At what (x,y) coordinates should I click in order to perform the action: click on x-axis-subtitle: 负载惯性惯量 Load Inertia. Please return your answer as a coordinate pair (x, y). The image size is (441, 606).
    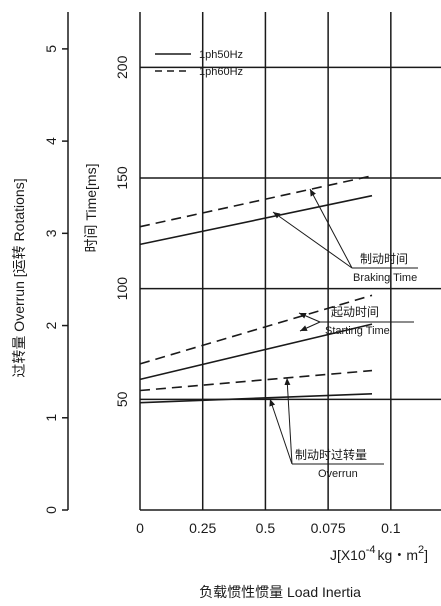
    Looking at the image, I should click on (280, 592).